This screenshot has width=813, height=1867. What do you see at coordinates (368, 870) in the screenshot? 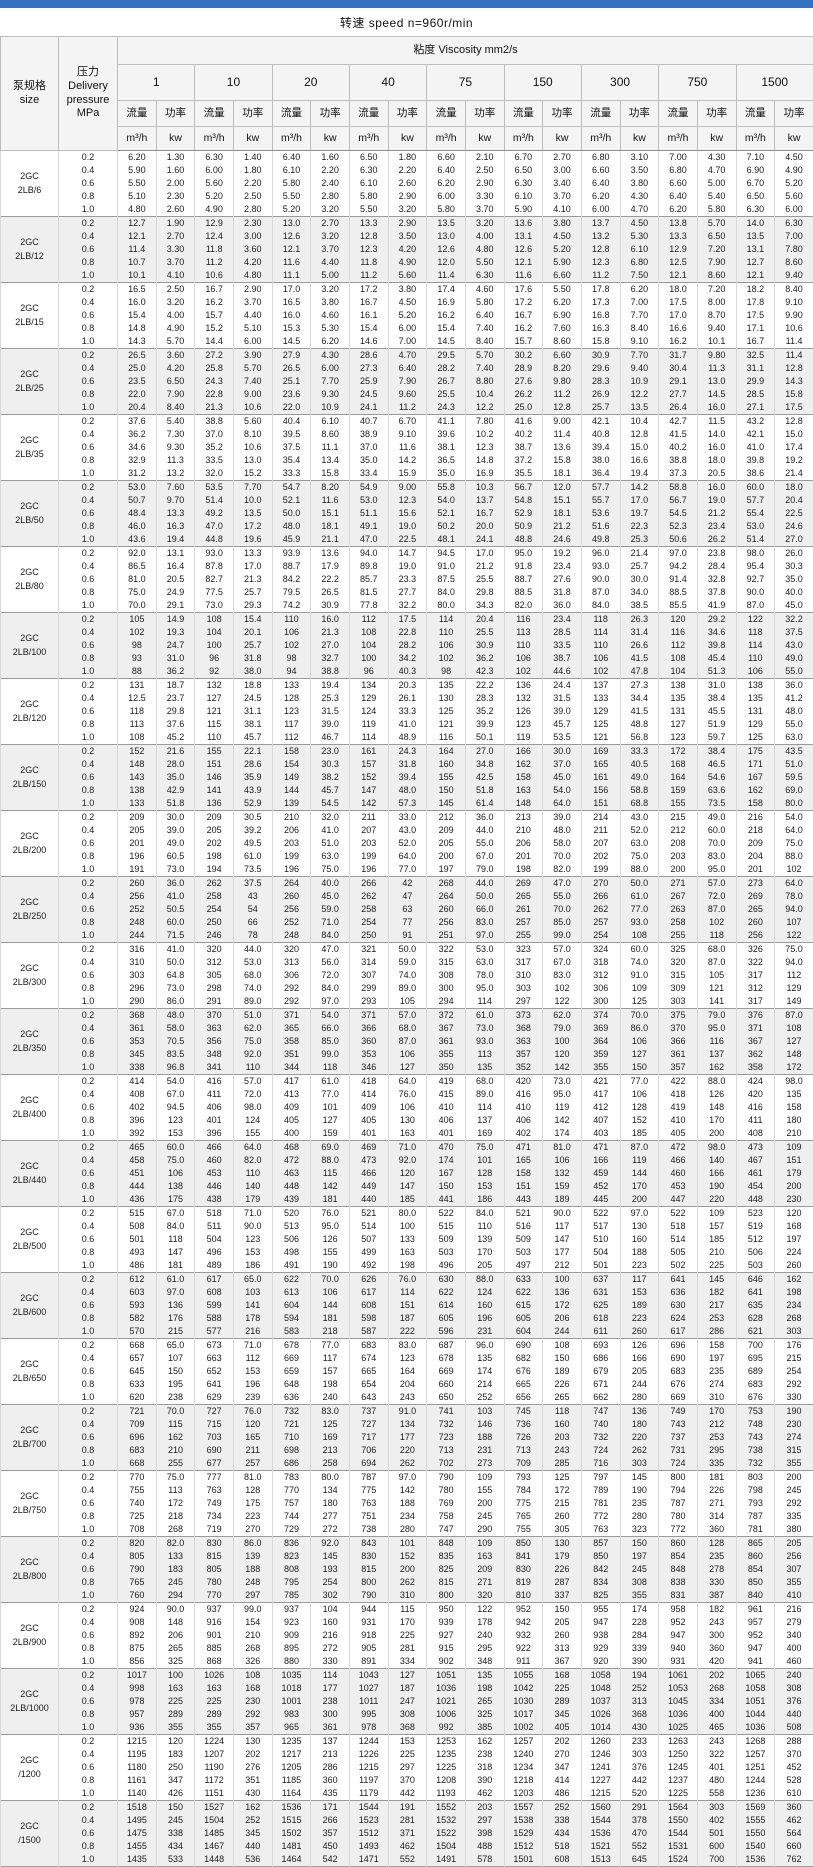
I see `flow-cell: 196` at bounding box center [368, 870].